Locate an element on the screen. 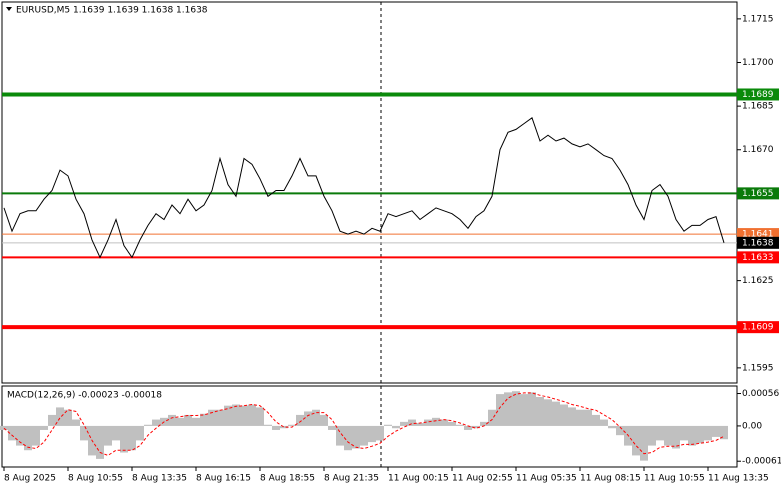 The width and height of the screenshot is (781, 489). level-label: 1.1641 is located at coordinates (758, 235).